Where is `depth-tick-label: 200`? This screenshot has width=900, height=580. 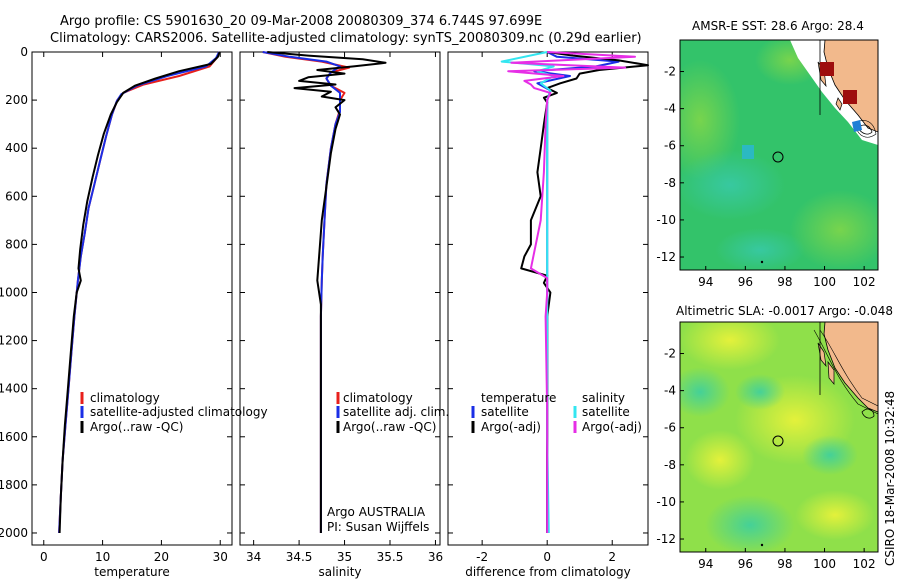
depth-tick-label: 200 is located at coordinates (16, 100).